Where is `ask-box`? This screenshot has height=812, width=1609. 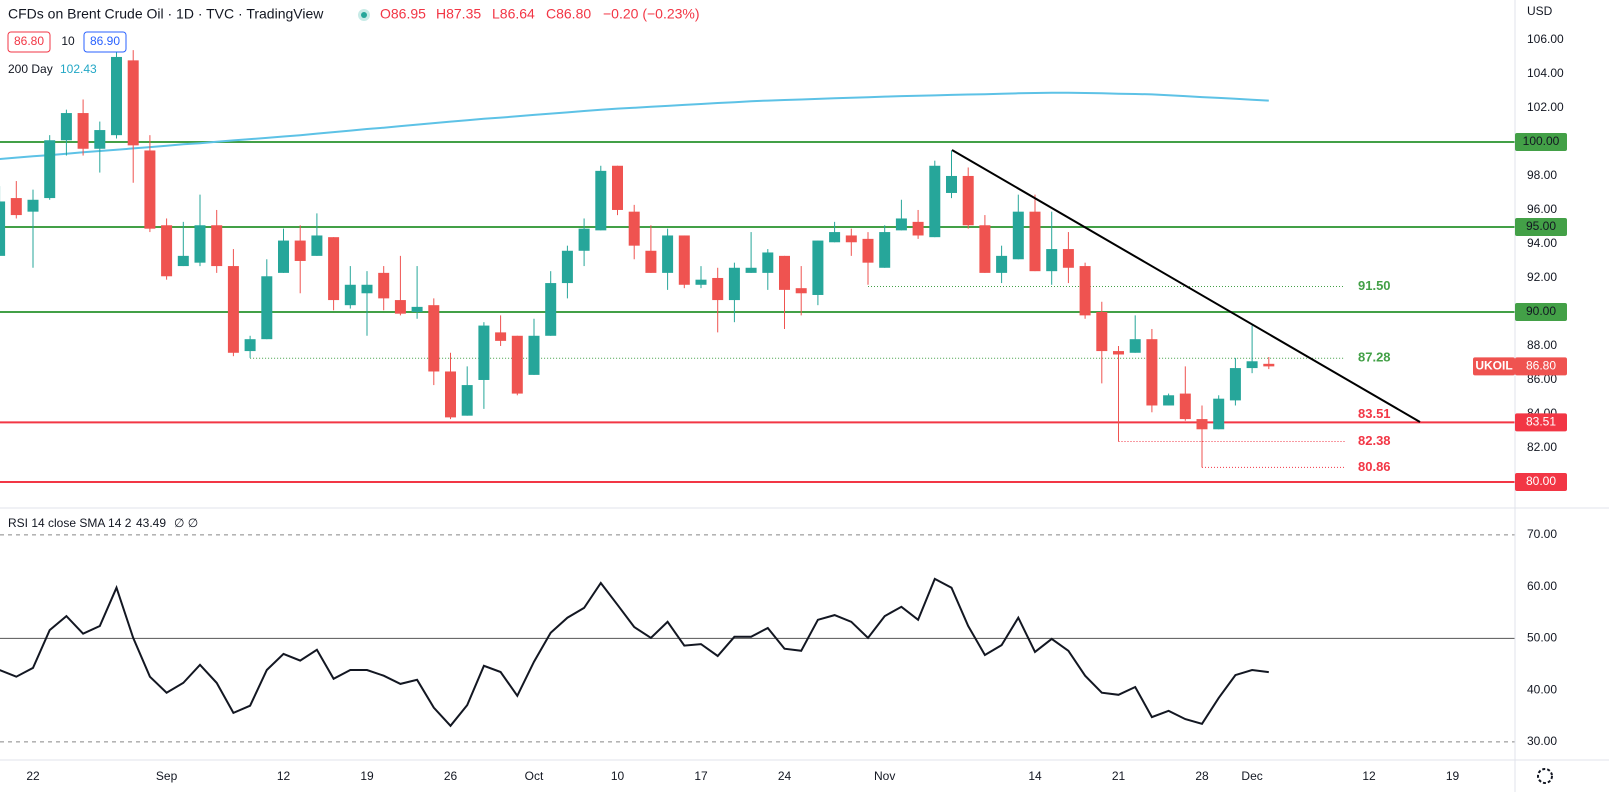
ask-box is located at coordinates (105, 42).